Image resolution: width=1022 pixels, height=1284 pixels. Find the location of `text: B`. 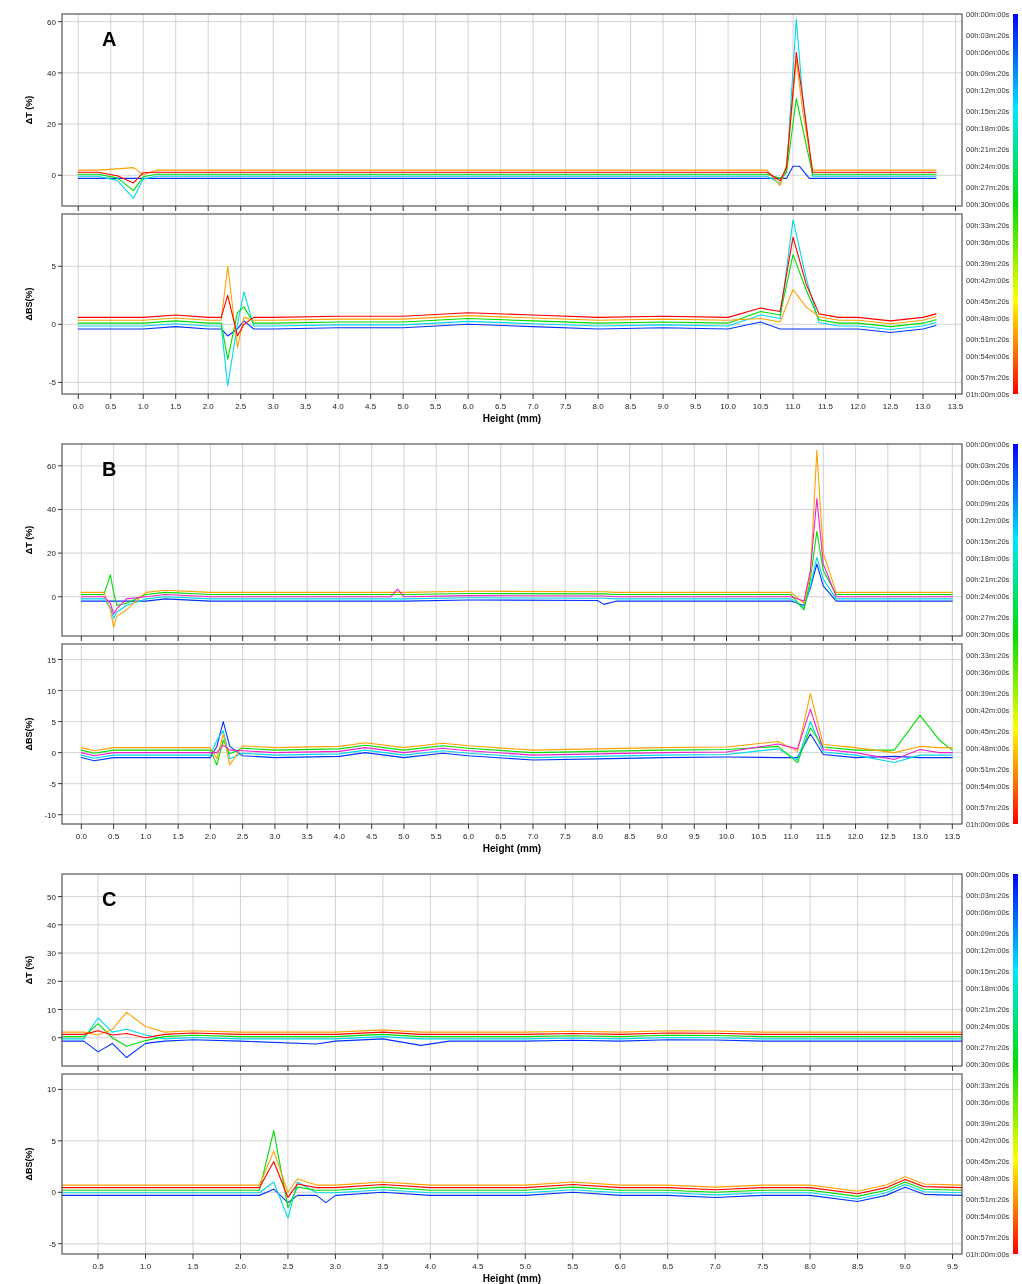

text: B is located at coordinates (109, 469).